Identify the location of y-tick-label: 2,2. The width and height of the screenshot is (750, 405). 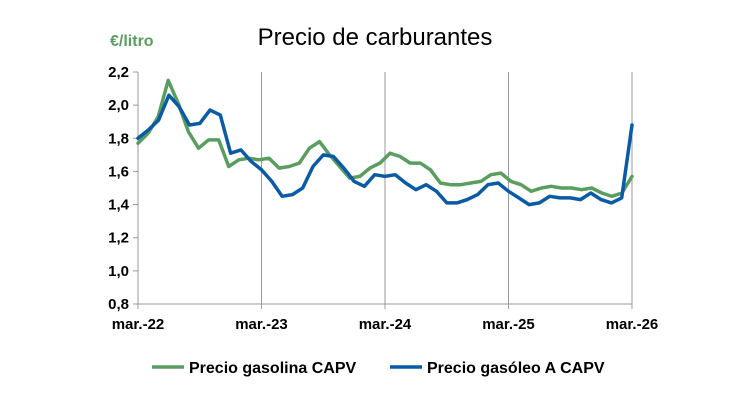
(118, 72).